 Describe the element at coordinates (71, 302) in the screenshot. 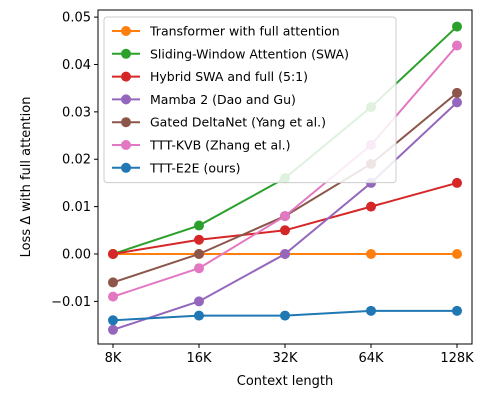

I see `y-tick-label: −0.01` at that location.